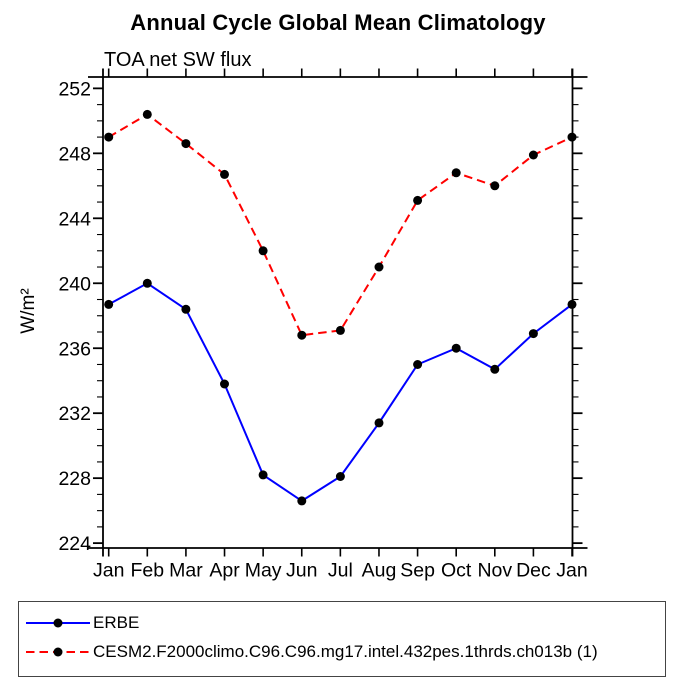 The width and height of the screenshot is (682, 682). Describe the element at coordinates (301, 571) in the screenshot. I see `x-tick-label: Jun` at that location.